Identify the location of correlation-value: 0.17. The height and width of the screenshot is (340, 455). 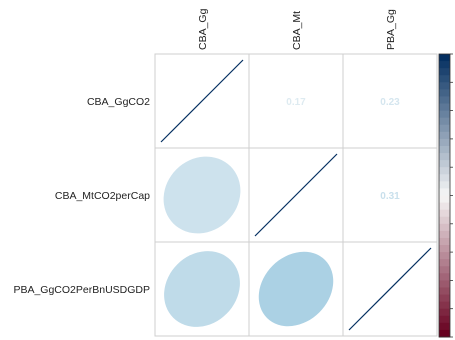
(296, 102).